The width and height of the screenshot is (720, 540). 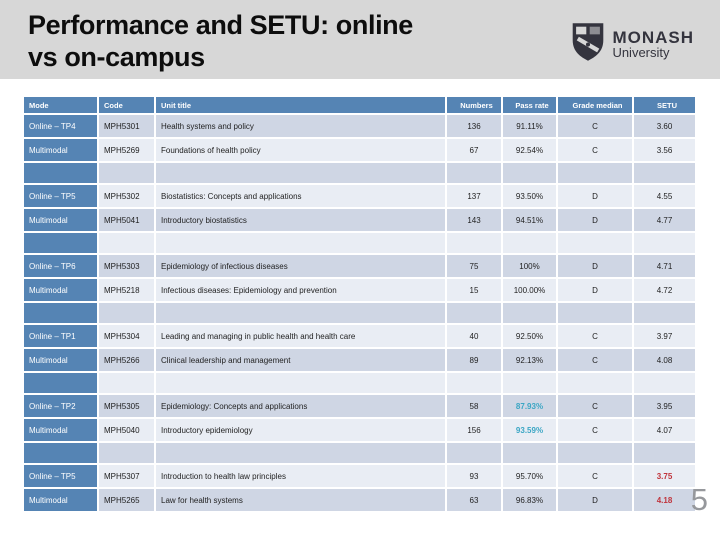 I want to click on page-number: 5, so click(x=699, y=499).